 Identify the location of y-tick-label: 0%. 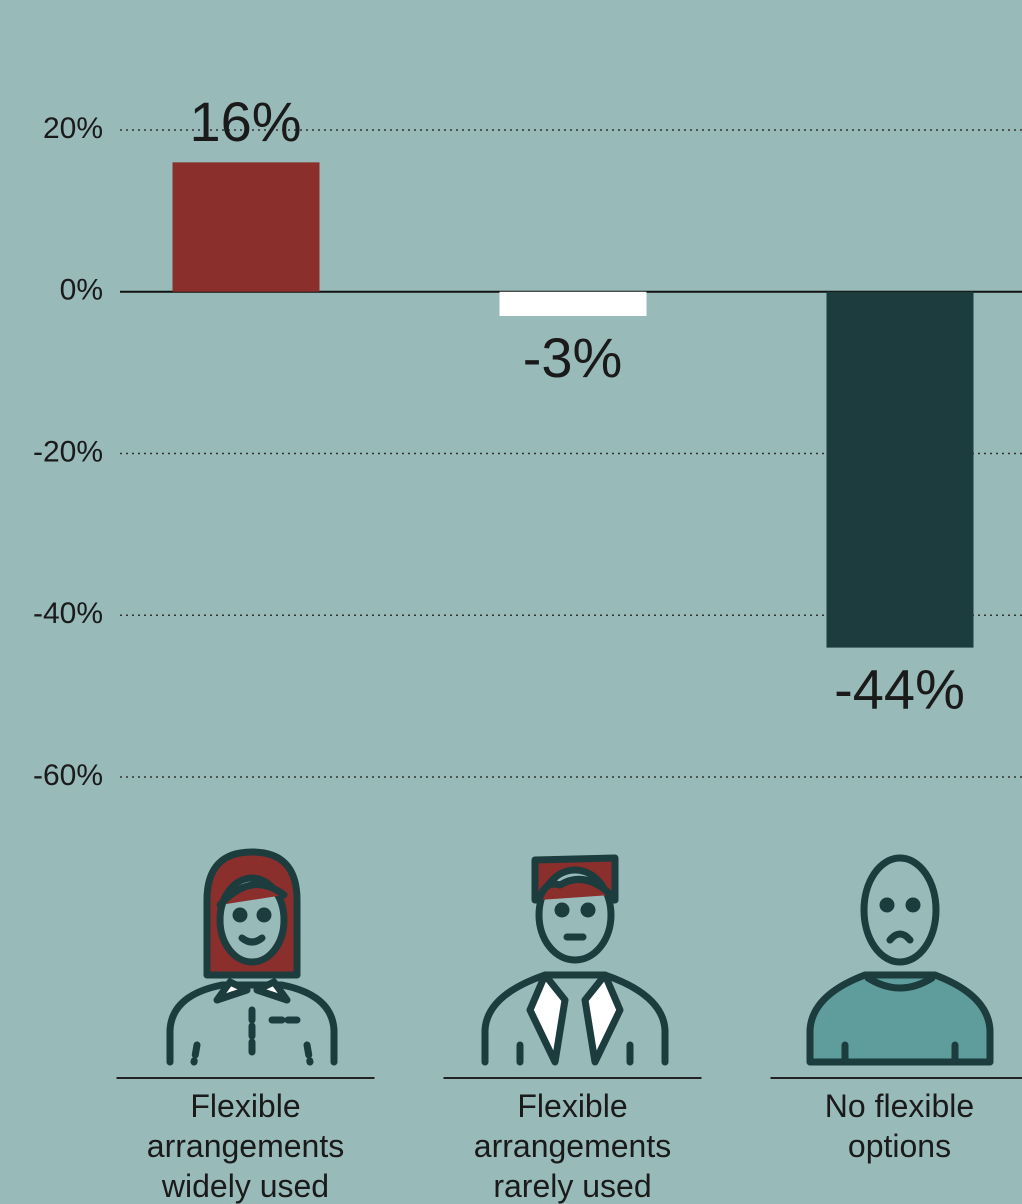
(81, 290).